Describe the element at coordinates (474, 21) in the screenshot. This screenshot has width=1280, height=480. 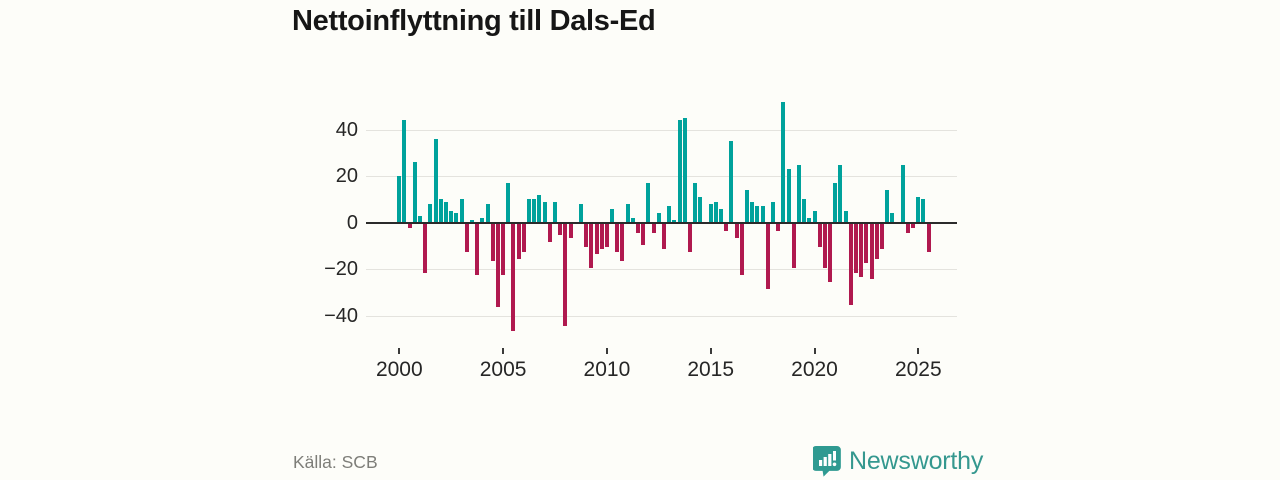
I see `chart-title: Nettoinflyttning till Dals-Ed` at that location.